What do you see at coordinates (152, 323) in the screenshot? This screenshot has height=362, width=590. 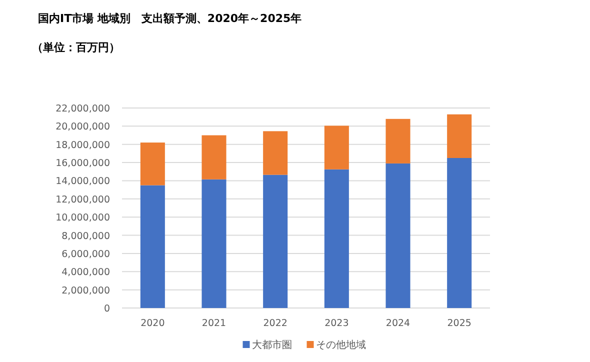 I see `x-tick-label: 2020` at bounding box center [152, 323].